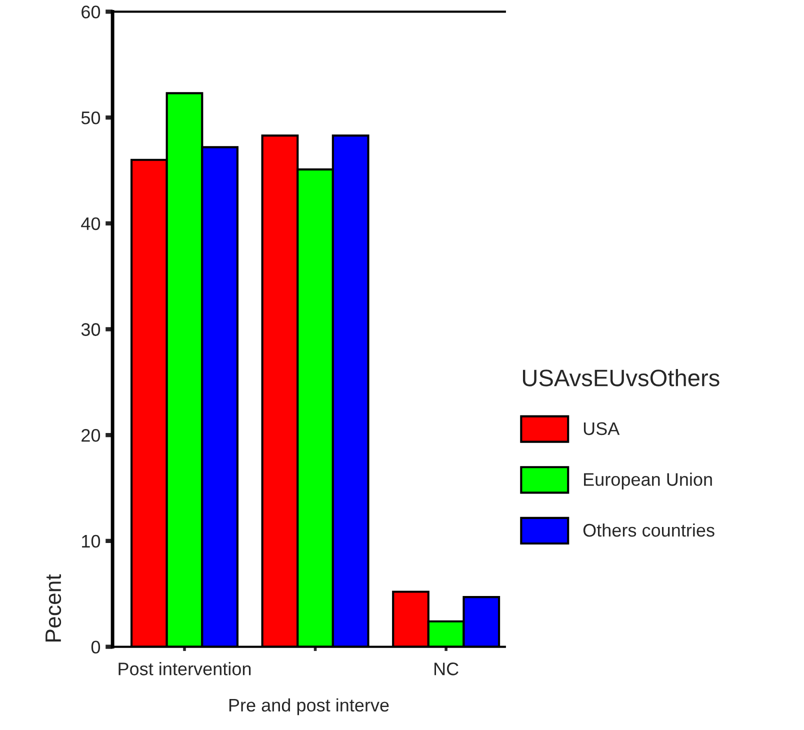 This screenshot has width=804, height=730. Describe the element at coordinates (90, 223) in the screenshot. I see `y-tick-label: 40` at that location.